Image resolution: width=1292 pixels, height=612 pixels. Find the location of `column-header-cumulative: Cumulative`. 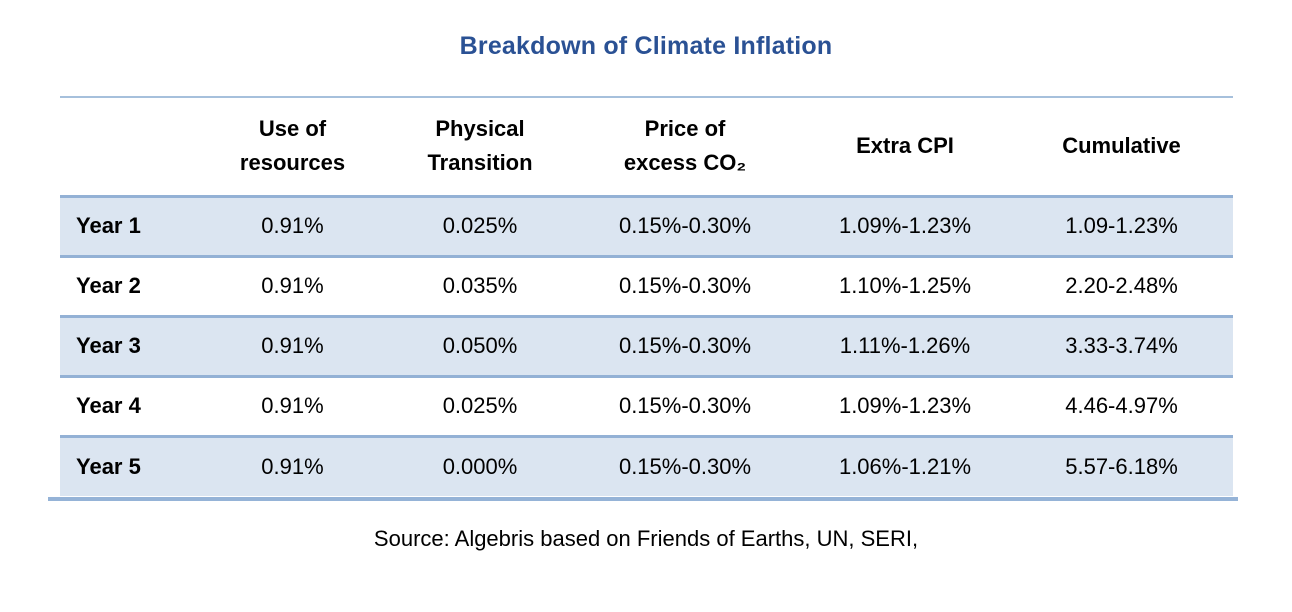

column-header-cumulative: Cumulative is located at coordinates (1121, 146).